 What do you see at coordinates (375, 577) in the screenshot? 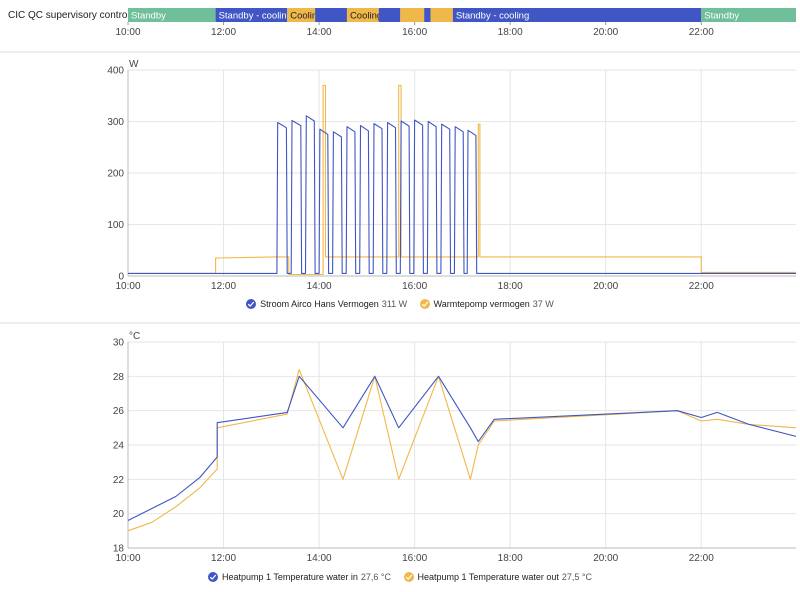
I see `legend-value: 27,6 °C` at bounding box center [375, 577].